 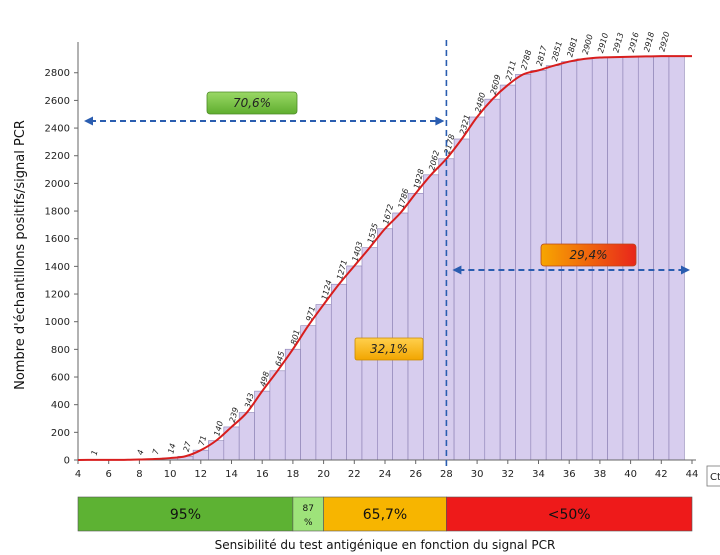 I want to click on right-arrow, so click(x=571, y=270).